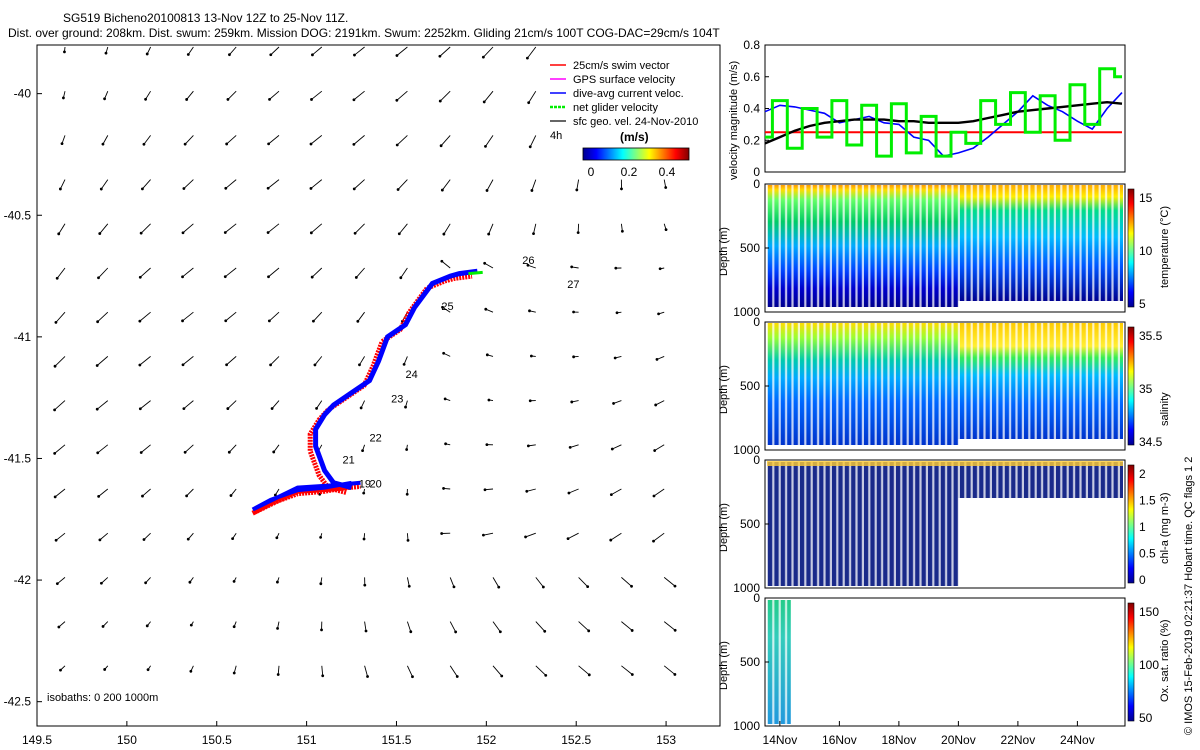 Image resolution: width=1200 pixels, height=750 pixels. Describe the element at coordinates (376, 438) in the screenshot. I see `day-label: 22` at that location.